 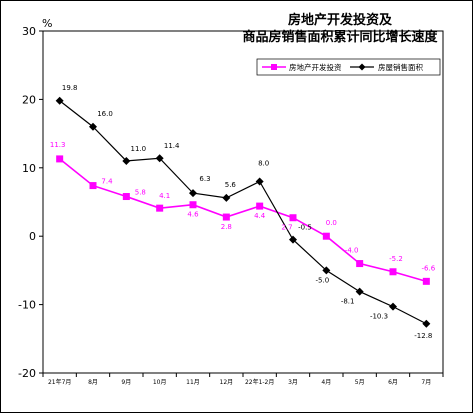 What do you see at coordinates (226, 227) in the screenshot?
I see `investment-data-label: 2.8` at bounding box center [226, 227].